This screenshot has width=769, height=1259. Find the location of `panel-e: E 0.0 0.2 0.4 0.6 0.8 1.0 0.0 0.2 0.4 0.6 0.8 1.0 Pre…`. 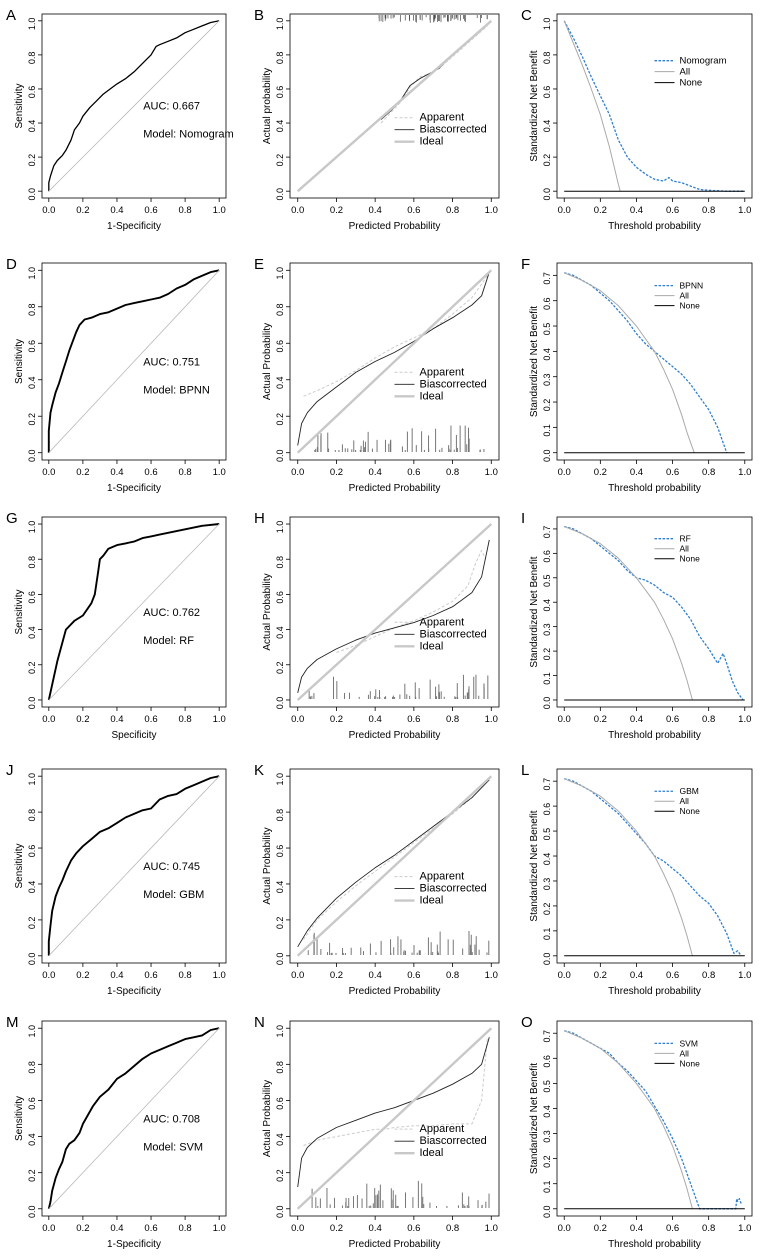

panel-e: E 0.0 0.2 0.4 0.6 0.8 1.0 0.0 0.2 0.4 0.6 0.8 1.0 Pre… is located at coordinates (377, 375).